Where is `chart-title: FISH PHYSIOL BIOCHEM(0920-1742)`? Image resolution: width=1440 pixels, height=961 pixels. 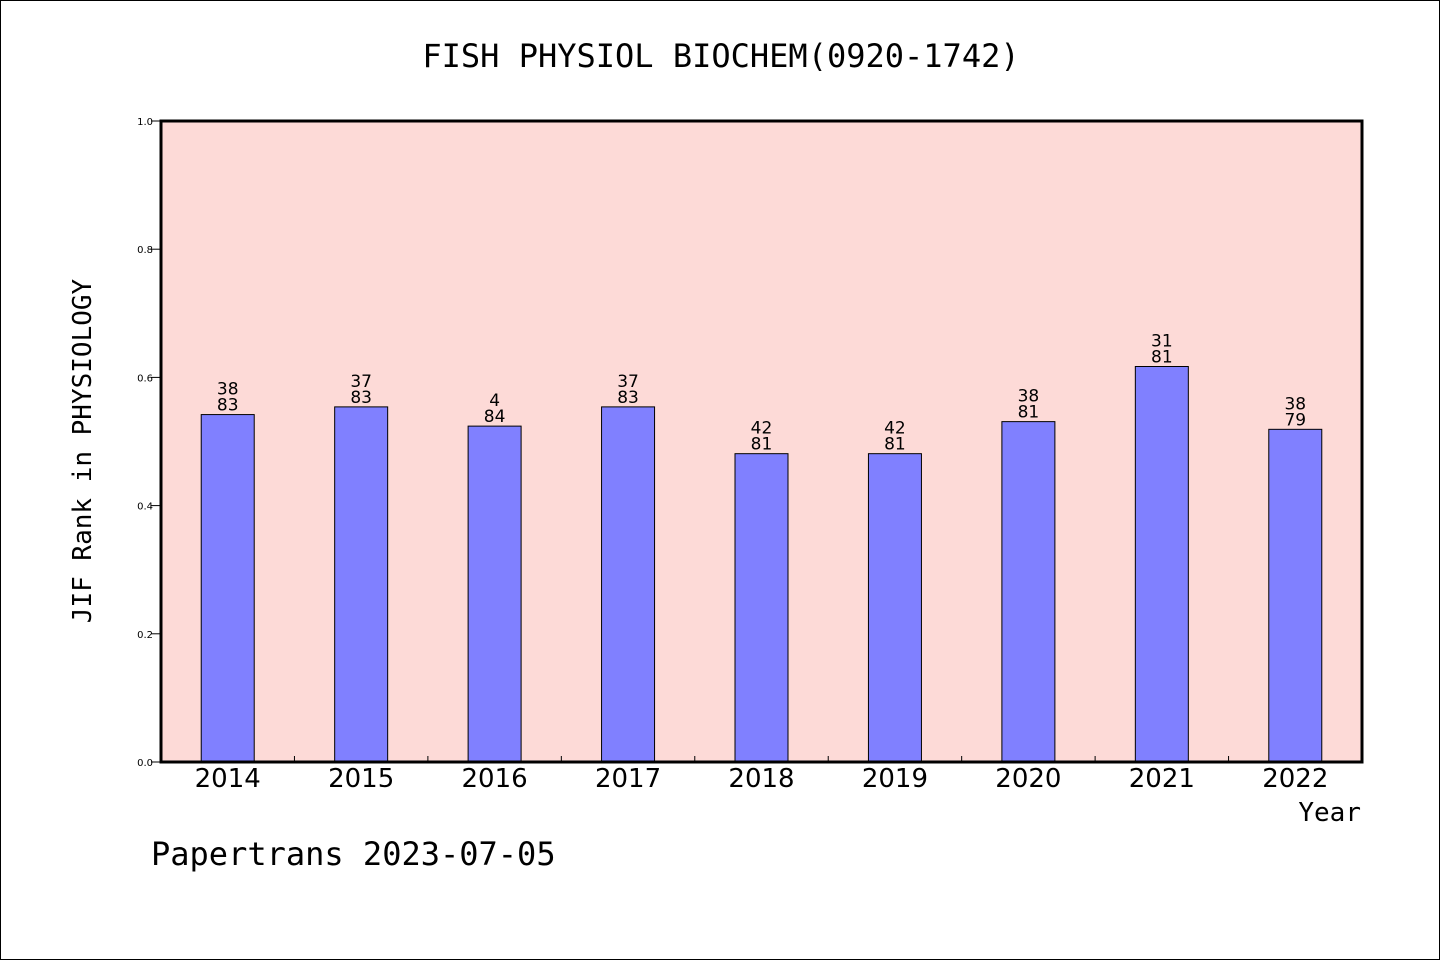 chart-title: FISH PHYSIOL BIOCHEM(0920-1742) is located at coordinates (720, 56).